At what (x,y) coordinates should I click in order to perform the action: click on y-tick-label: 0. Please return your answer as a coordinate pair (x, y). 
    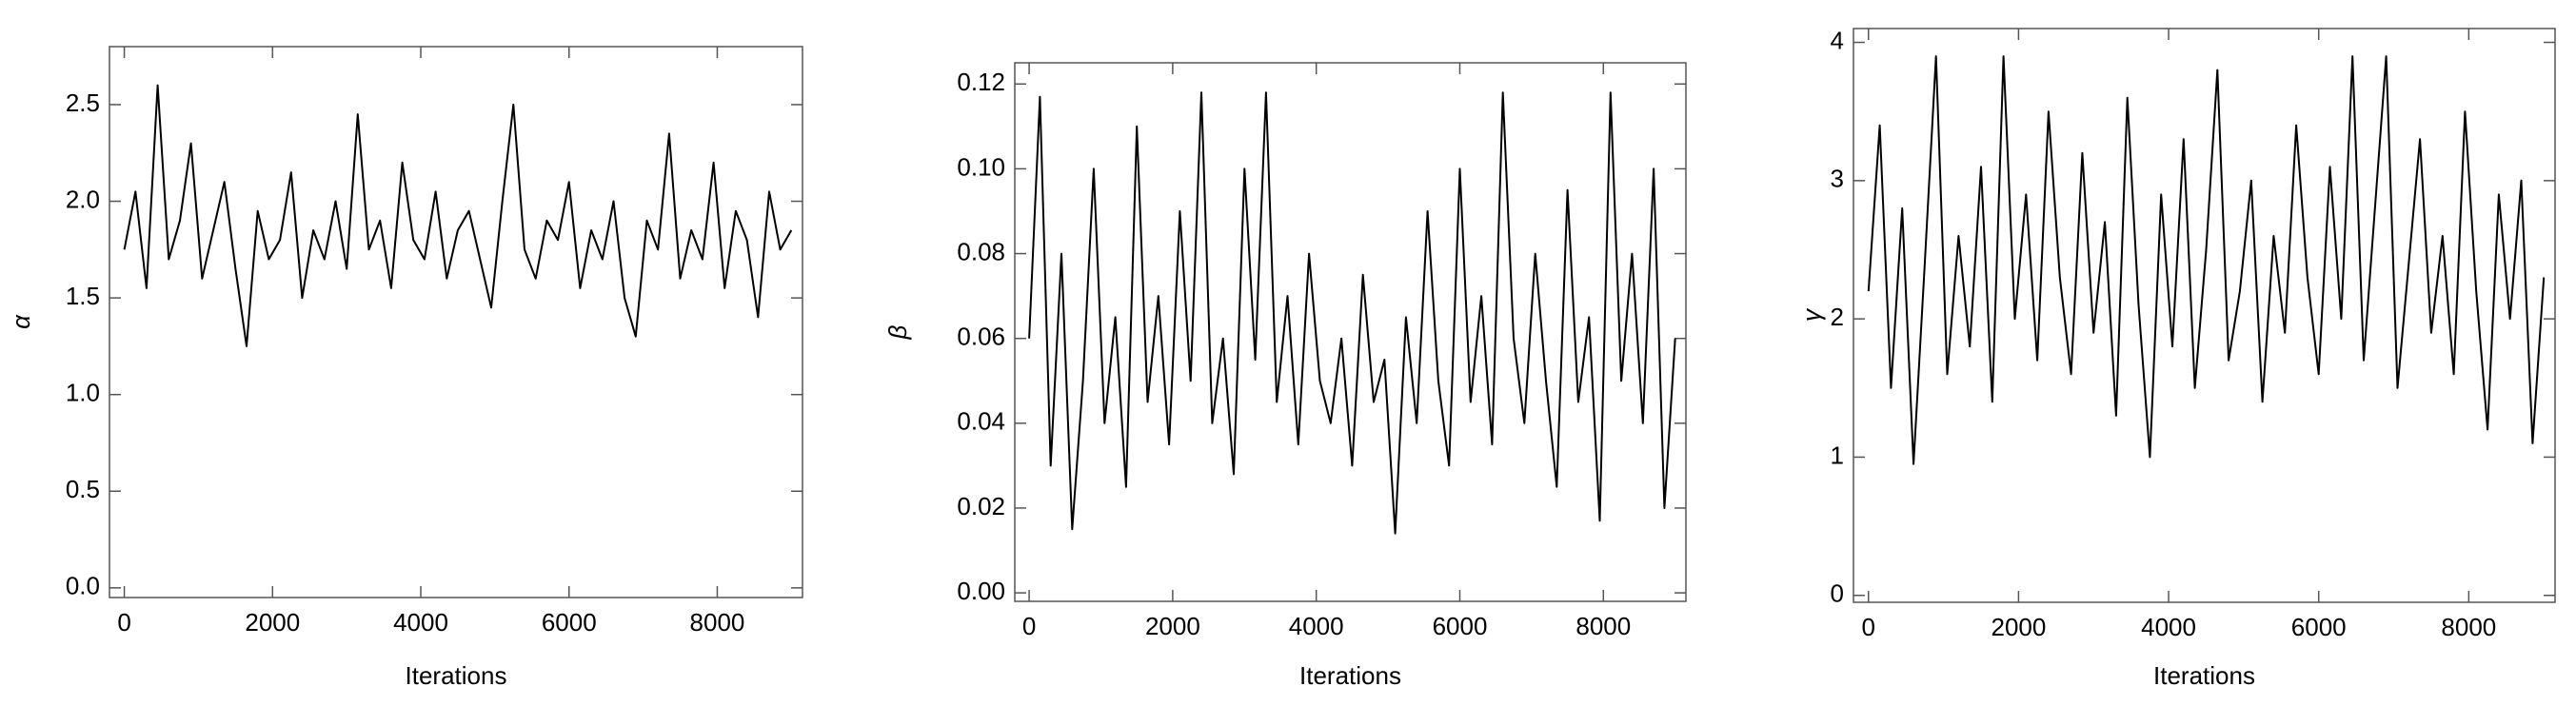
    Looking at the image, I should click on (1837, 593).